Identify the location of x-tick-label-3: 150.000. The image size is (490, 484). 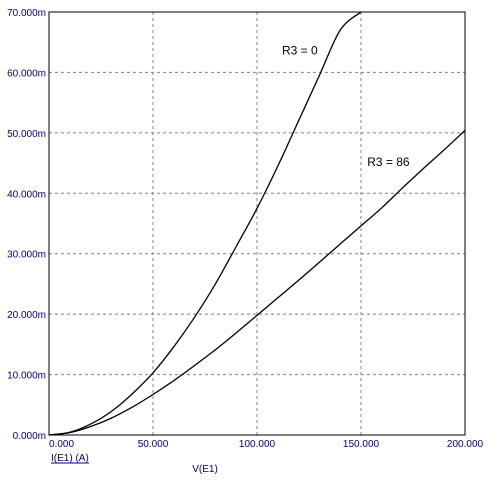
(361, 444).